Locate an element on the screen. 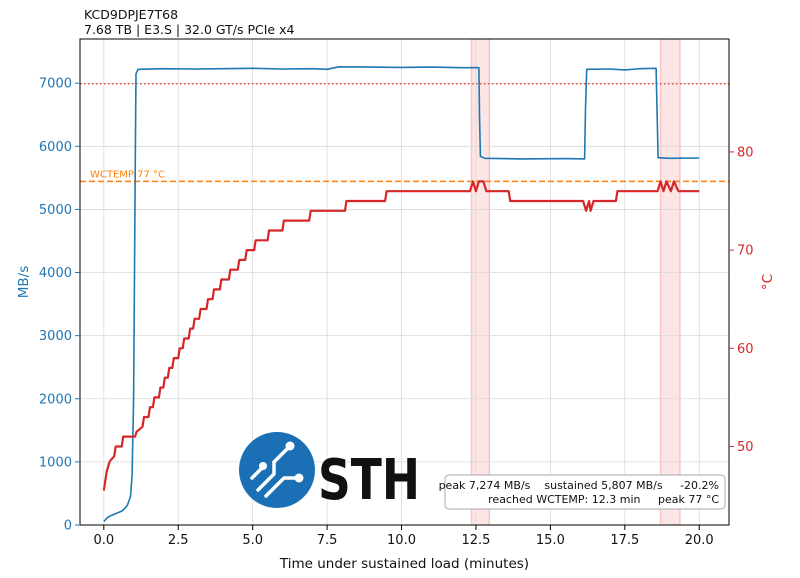 This screenshot has width=800, height=578. x-tick-label: 20.0 is located at coordinates (699, 540).